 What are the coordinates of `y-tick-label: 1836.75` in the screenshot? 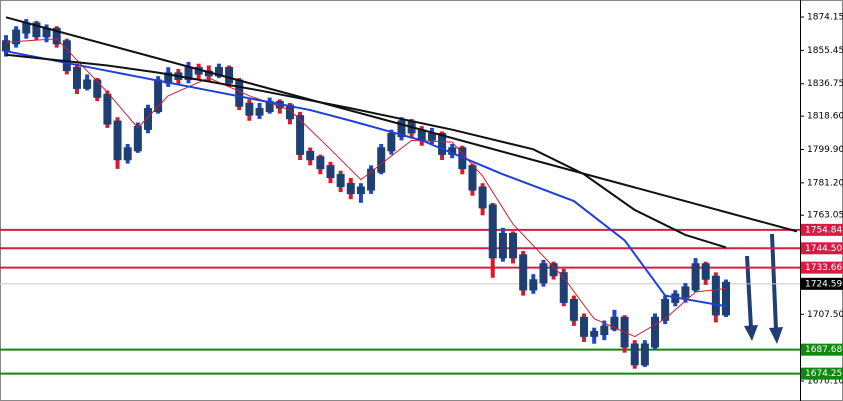 It's located at (825, 84).